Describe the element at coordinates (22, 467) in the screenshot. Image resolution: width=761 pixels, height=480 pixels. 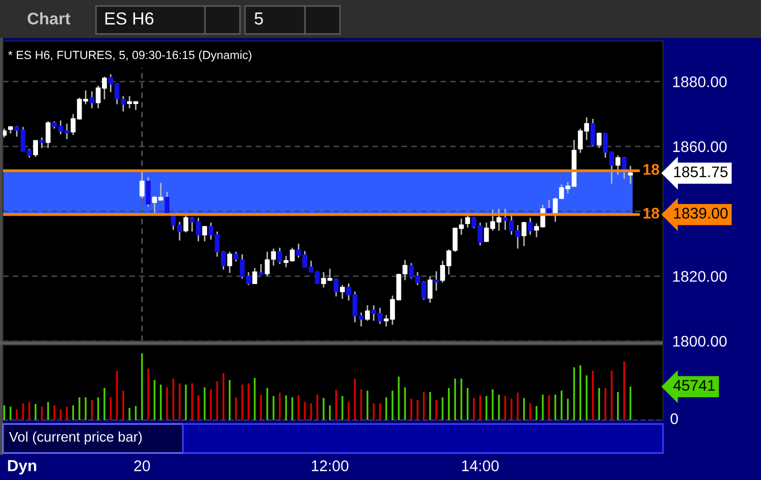
I see `text: Dyn` at that location.